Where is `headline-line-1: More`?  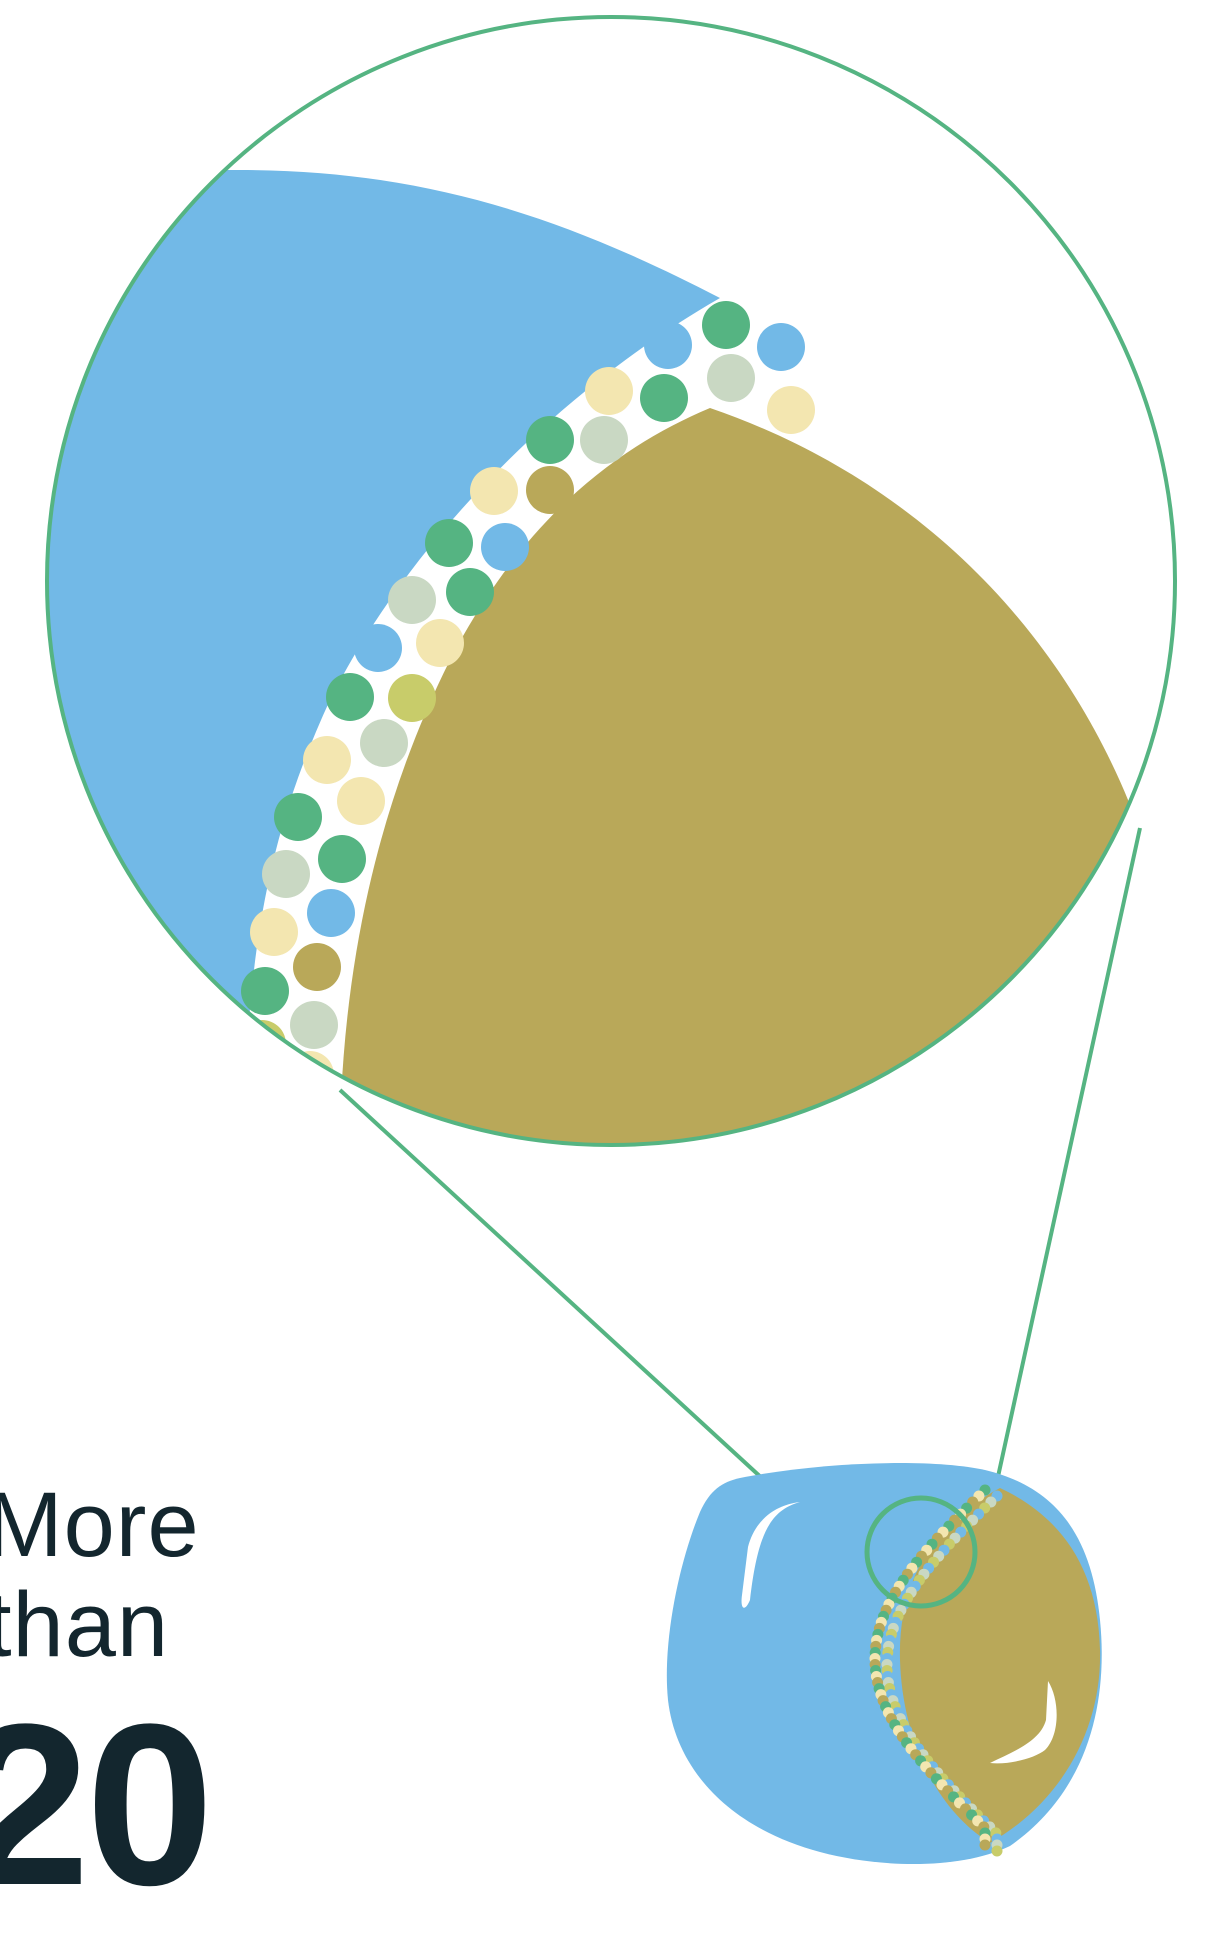 headline-line-1: More is located at coordinates (100, 1525).